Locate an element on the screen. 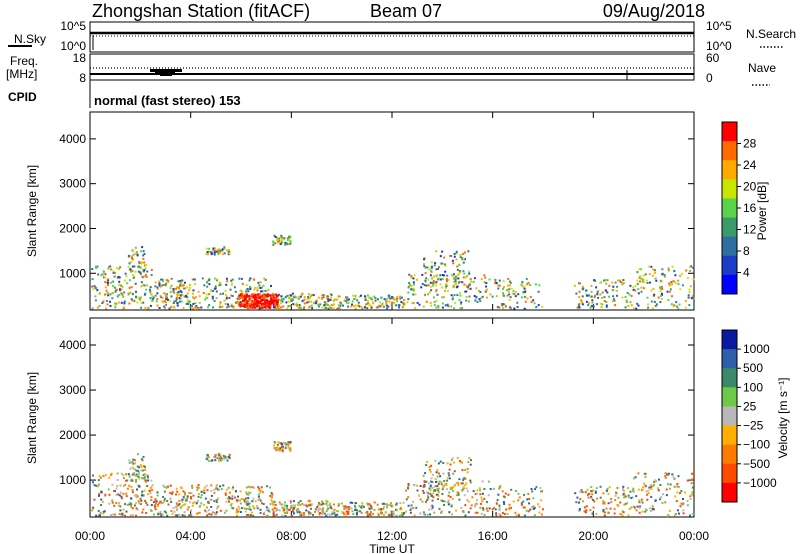 The image size is (800, 554). freq-unit: [MHz] is located at coordinates (21, 74).